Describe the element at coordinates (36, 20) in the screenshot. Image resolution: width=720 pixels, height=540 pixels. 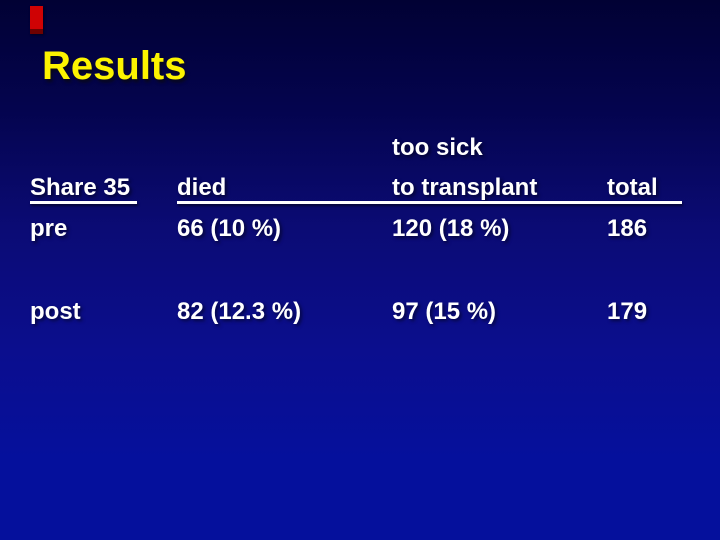
I see `red-accent-bar` at that location.